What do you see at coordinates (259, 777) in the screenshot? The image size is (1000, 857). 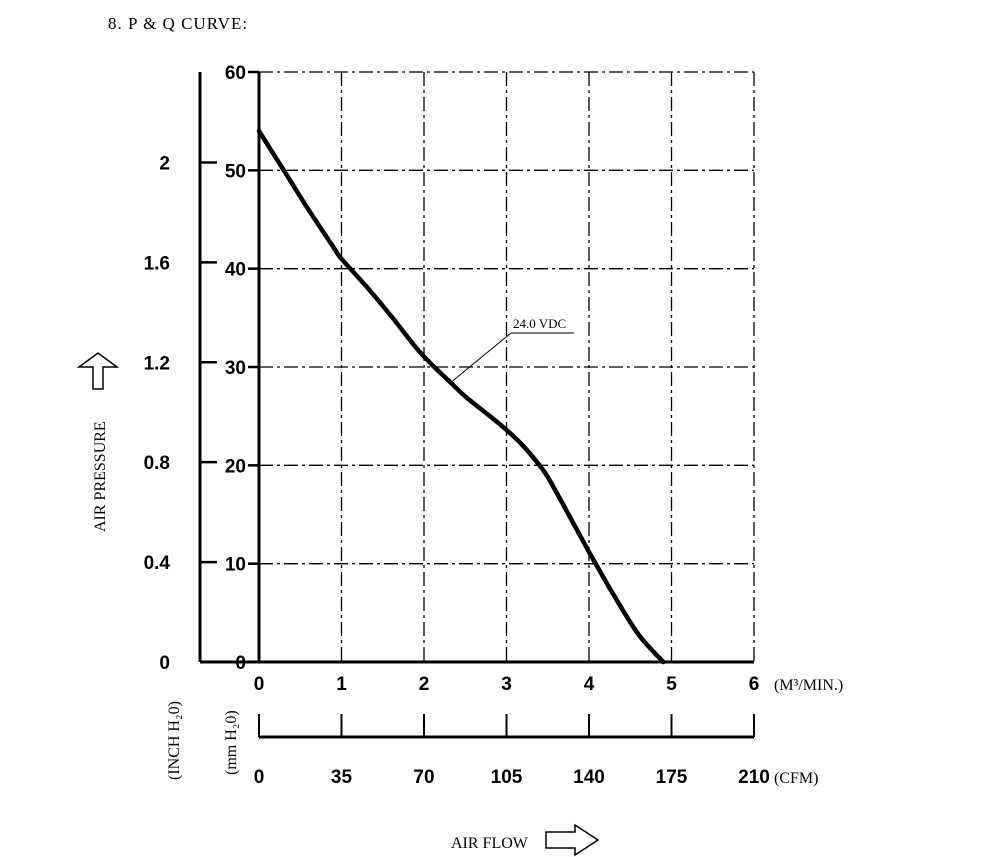 I see `cfm-tick-label-0: 0` at bounding box center [259, 777].